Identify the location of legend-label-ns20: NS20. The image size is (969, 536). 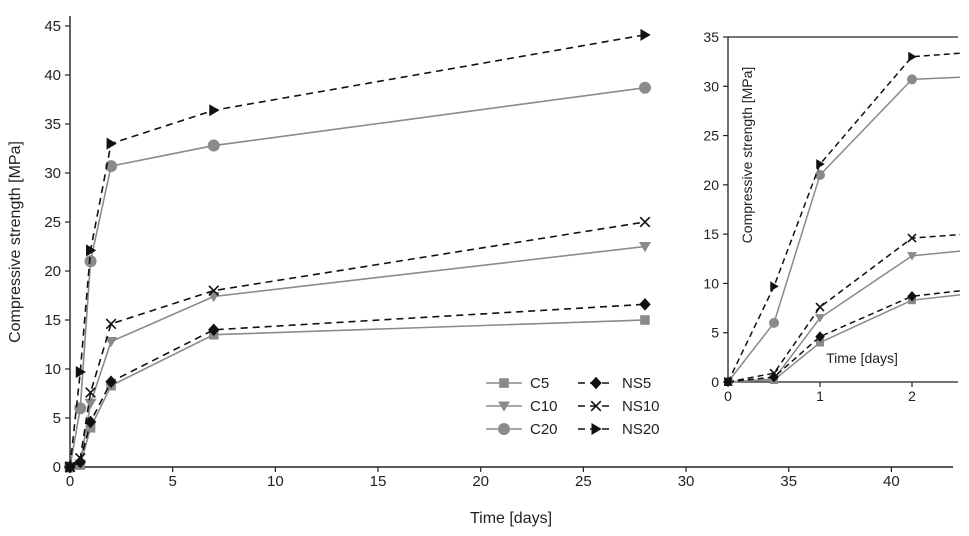
(641, 429).